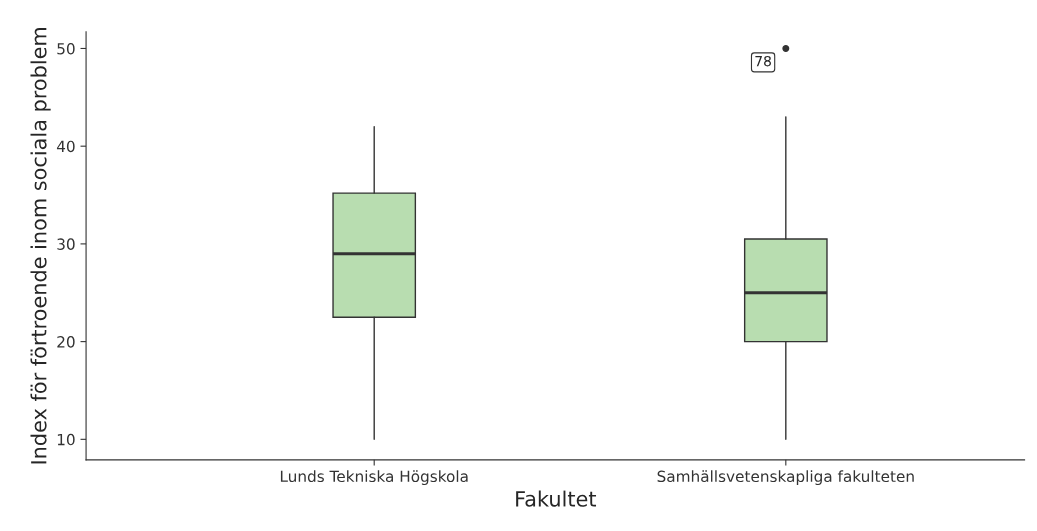 The image size is (1037, 531). I want to click on y-tick-label: 40, so click(65, 146).